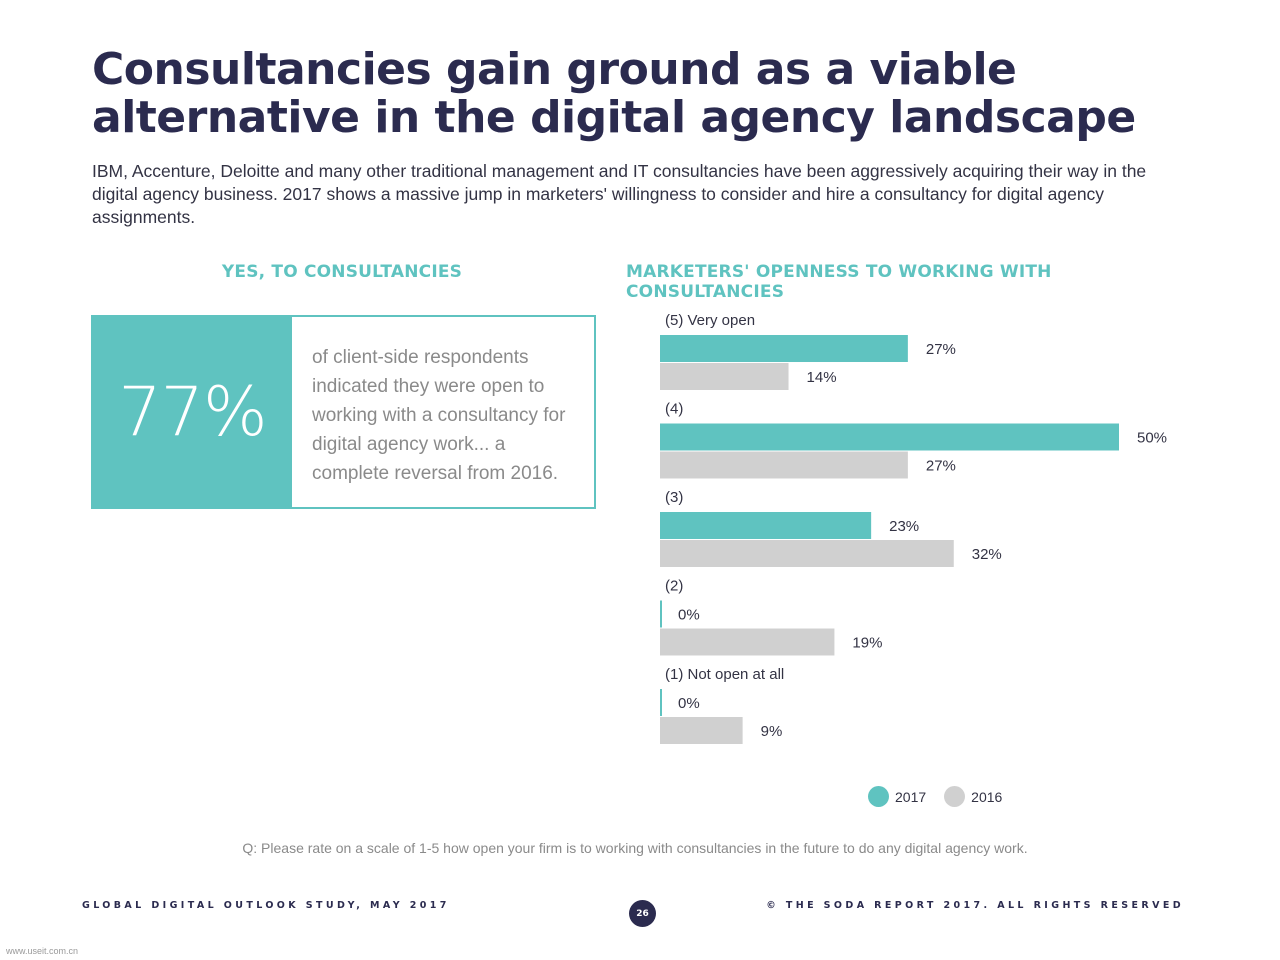 Image resolution: width=1280 pixels, height=960 pixels. I want to click on category-label: (2), so click(674, 586).